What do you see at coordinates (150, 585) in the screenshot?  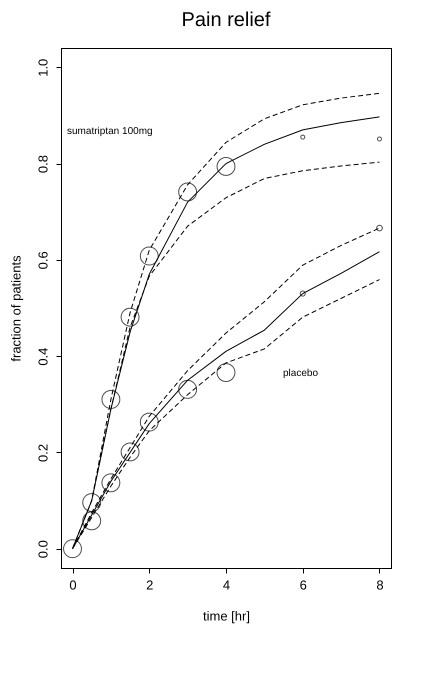 I see `x-tick-label: 2` at bounding box center [150, 585].